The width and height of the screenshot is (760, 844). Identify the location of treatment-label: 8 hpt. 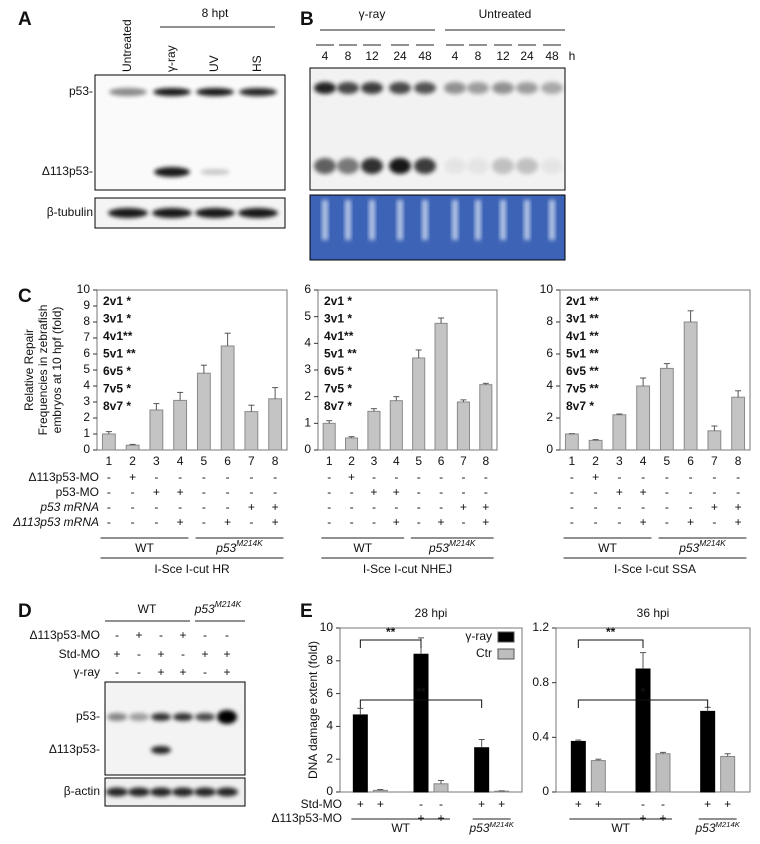
(215, 13).